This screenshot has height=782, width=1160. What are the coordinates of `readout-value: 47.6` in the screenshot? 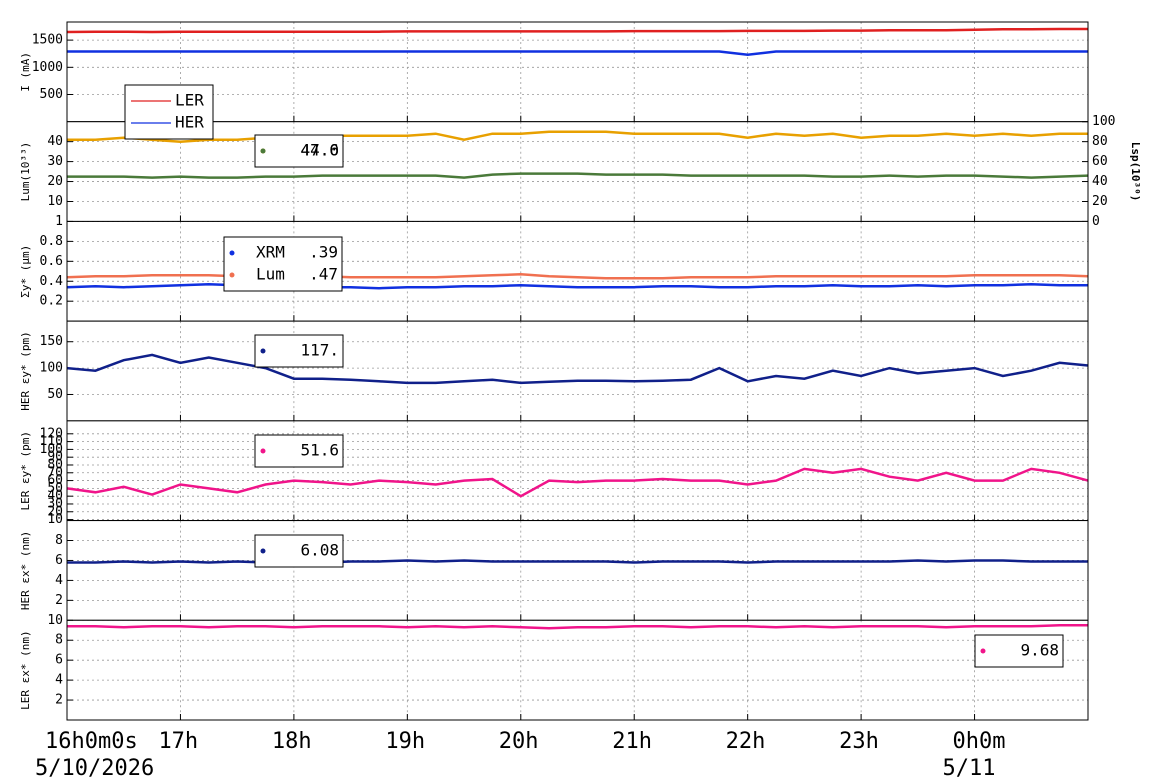 It's located at (319, 150).